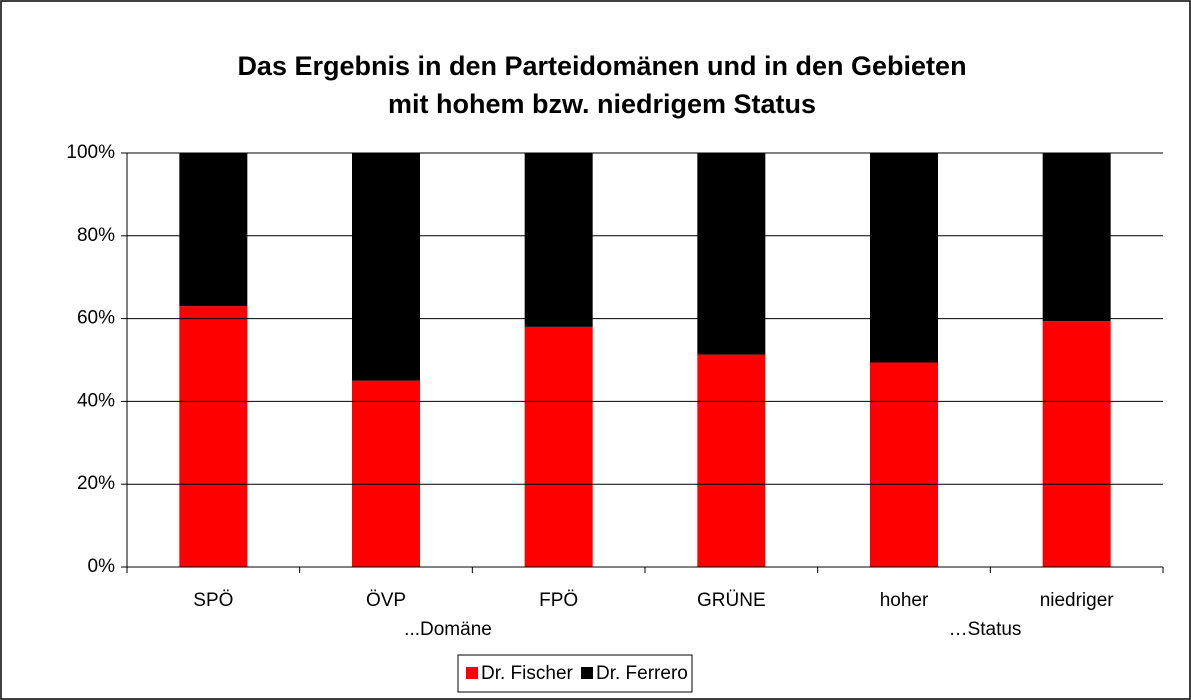  What do you see at coordinates (904, 600) in the screenshot?
I see `x-tick-label: hoher` at bounding box center [904, 600].